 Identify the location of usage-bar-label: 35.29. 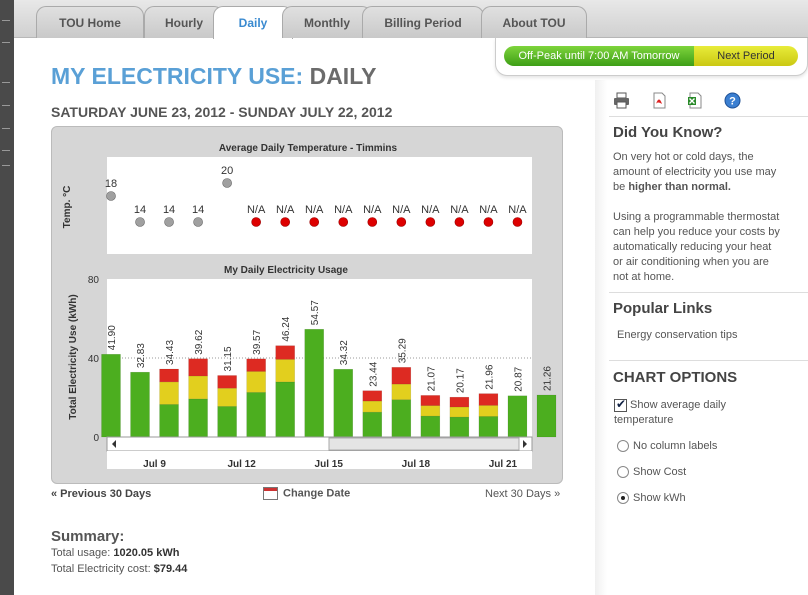
(402, 350).